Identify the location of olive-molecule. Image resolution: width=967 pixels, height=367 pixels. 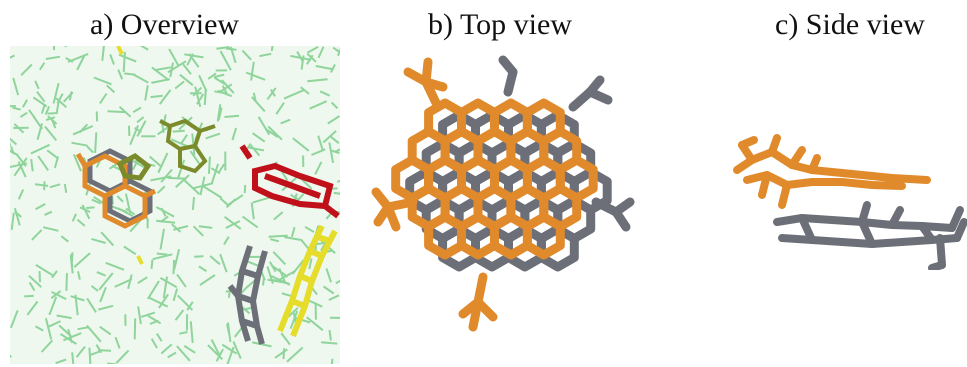
(187, 146).